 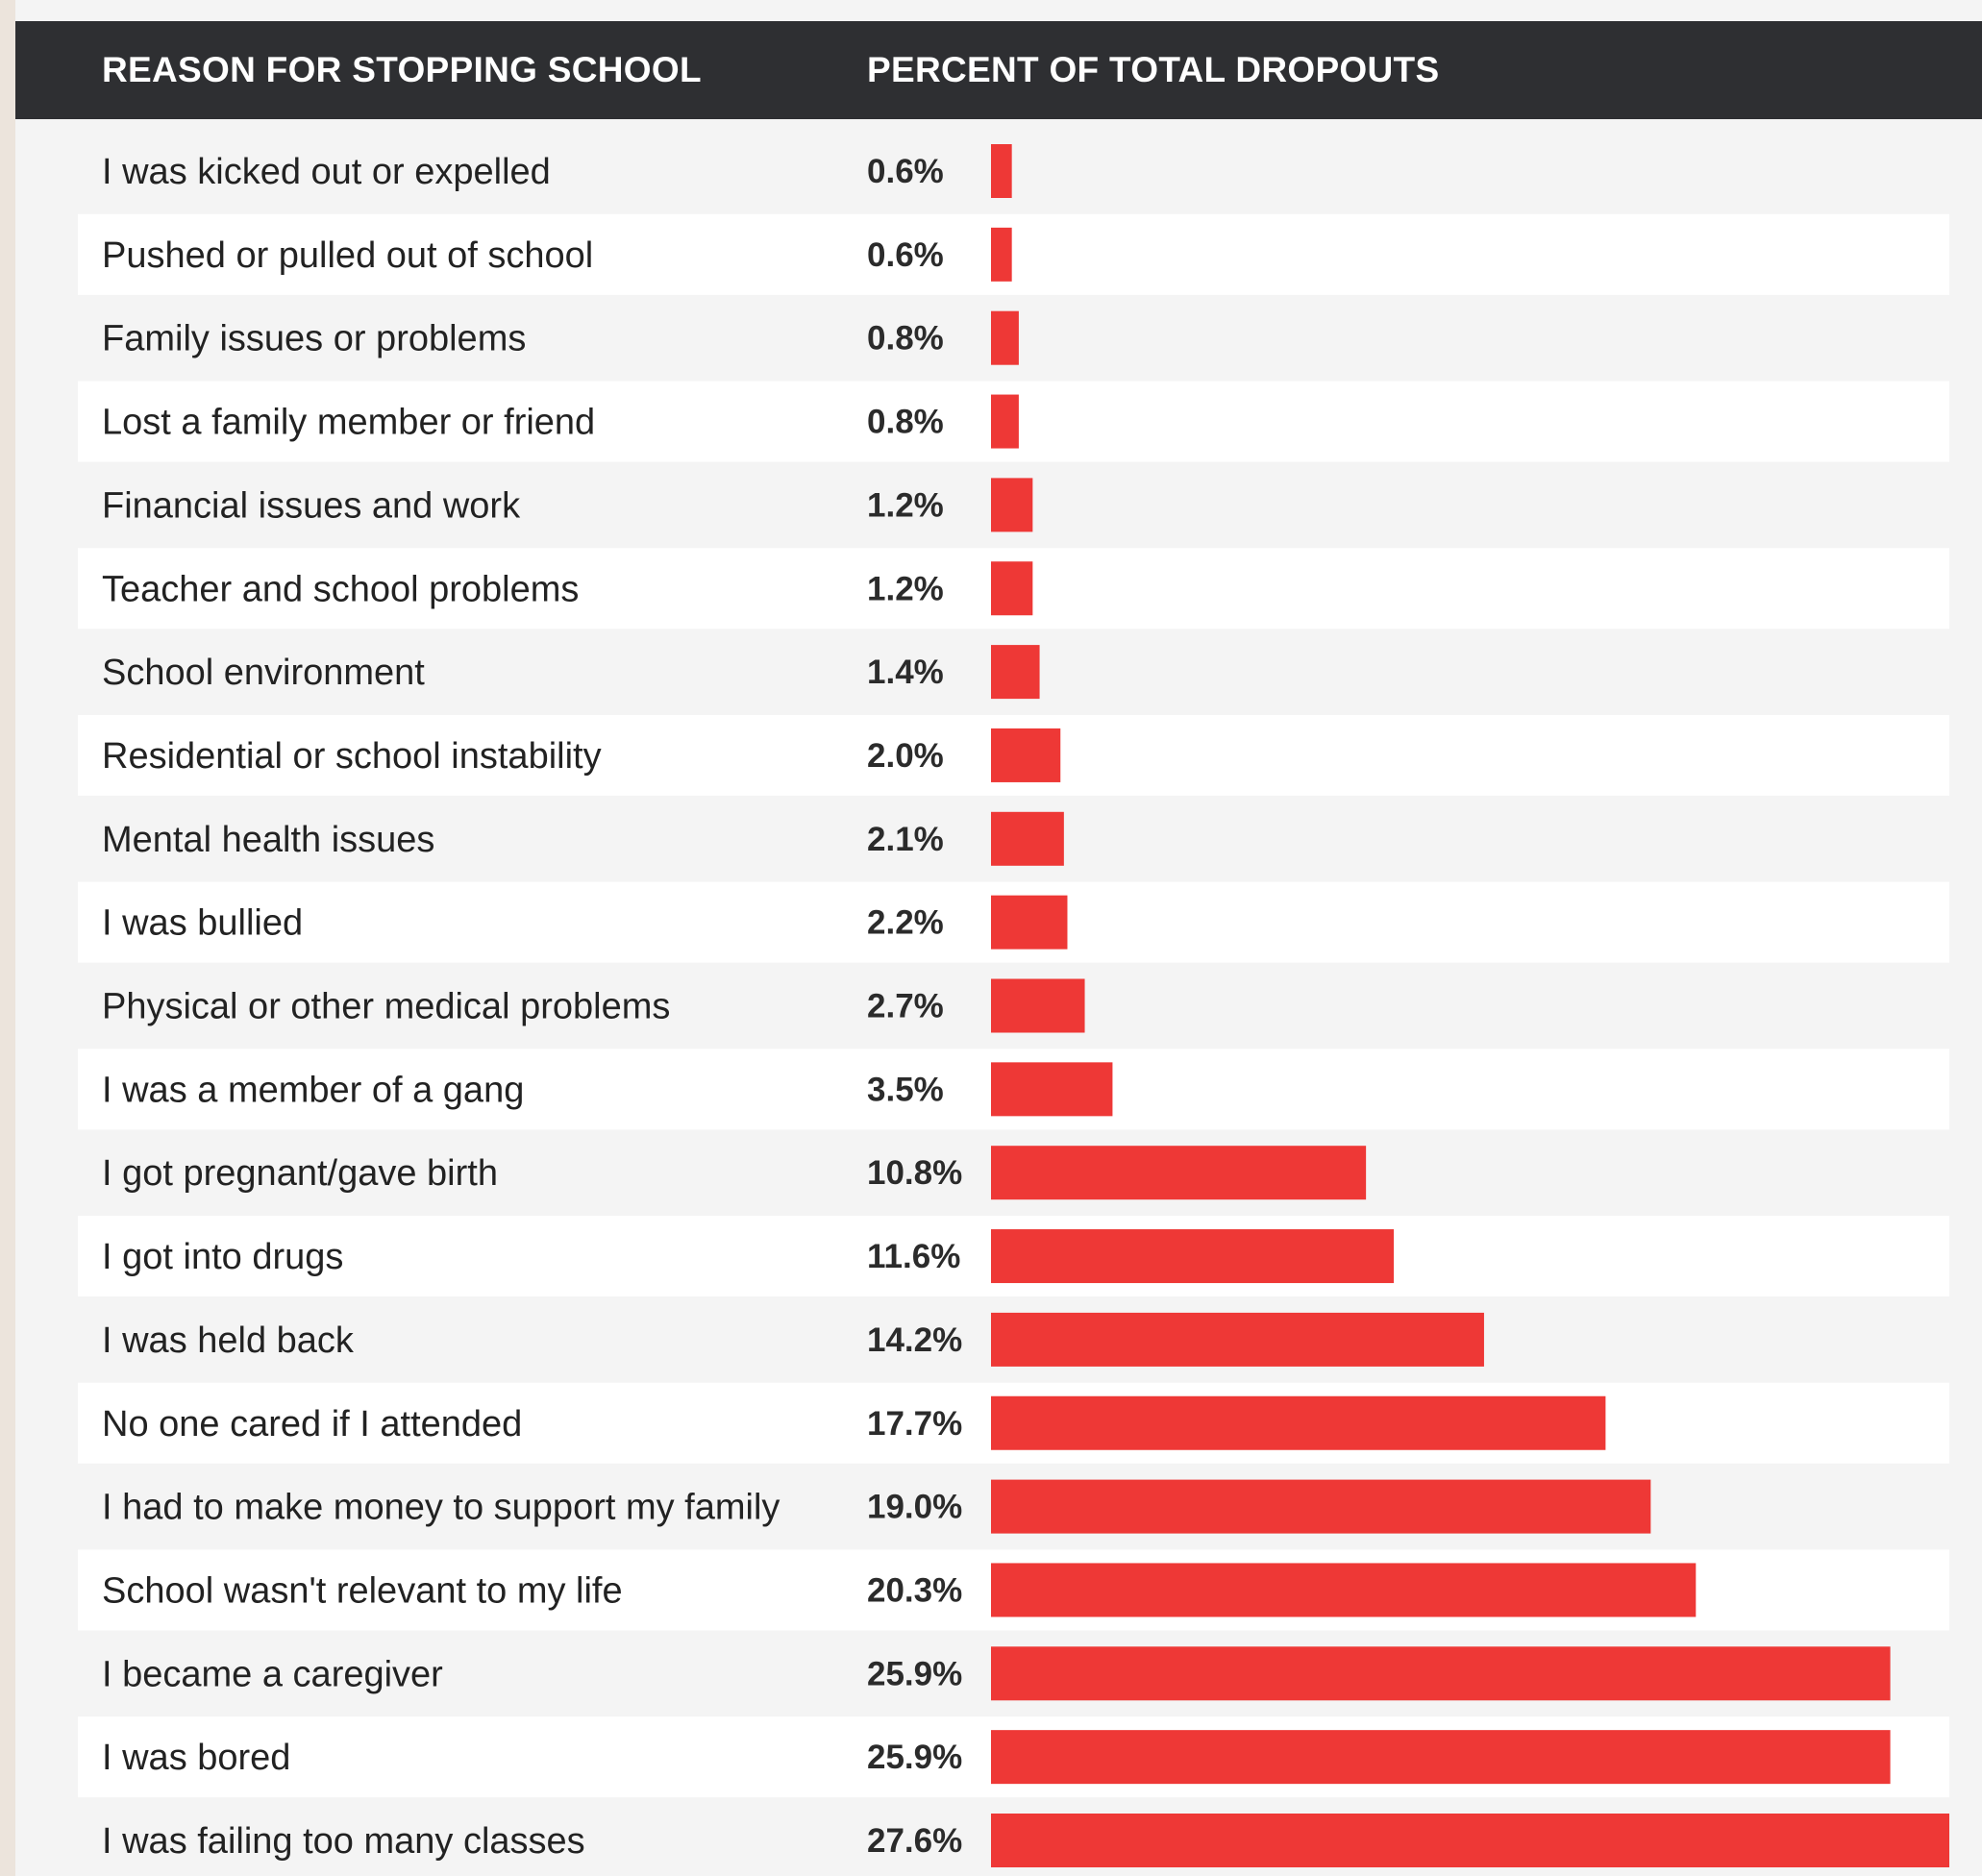 I want to click on category-label: I was bullied, so click(x=203, y=924).